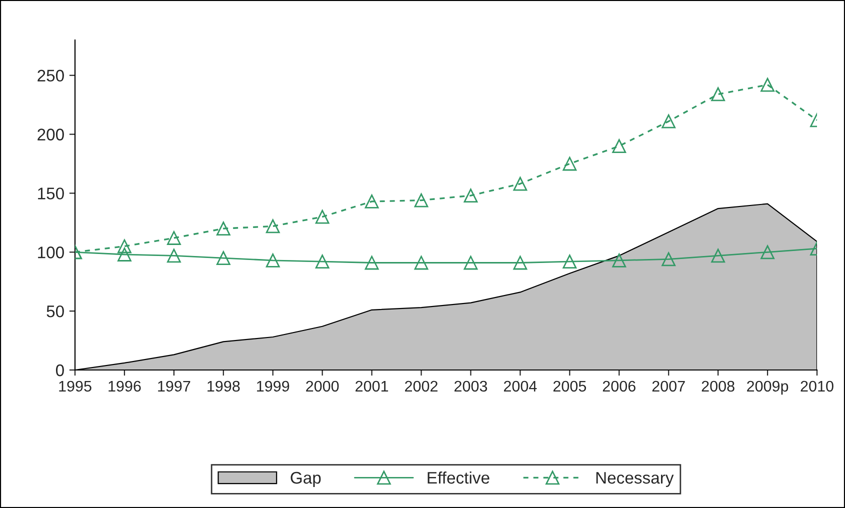  What do you see at coordinates (124, 386) in the screenshot?
I see `x-tick-label: 1996` at bounding box center [124, 386].